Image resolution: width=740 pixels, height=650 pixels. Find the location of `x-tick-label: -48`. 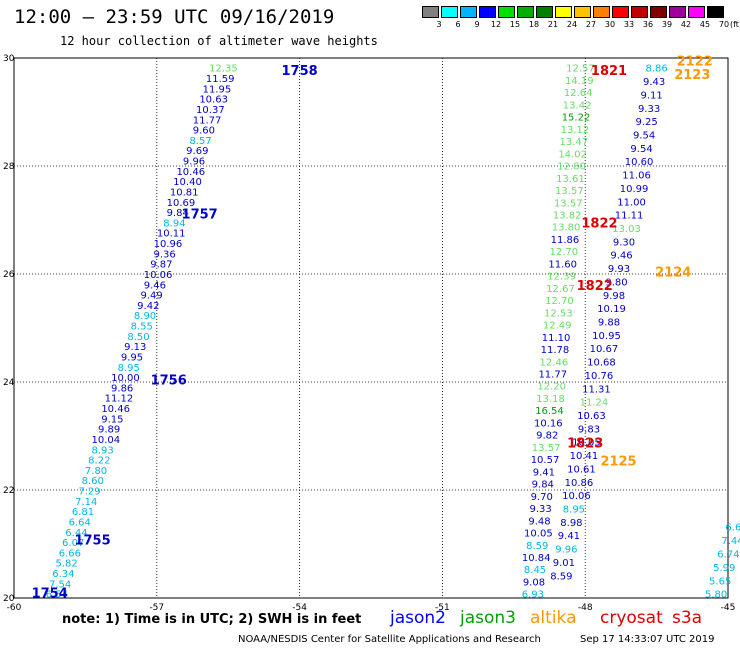

x-tick-label: -48 is located at coordinates (585, 608).